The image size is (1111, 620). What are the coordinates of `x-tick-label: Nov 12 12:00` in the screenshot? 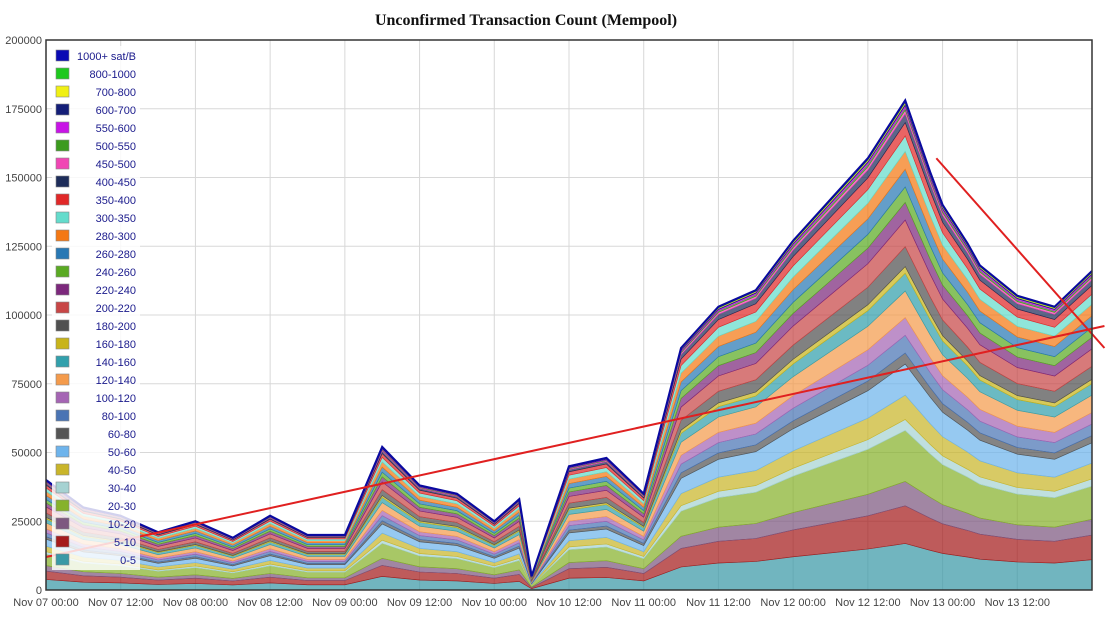 It's located at (867, 603).